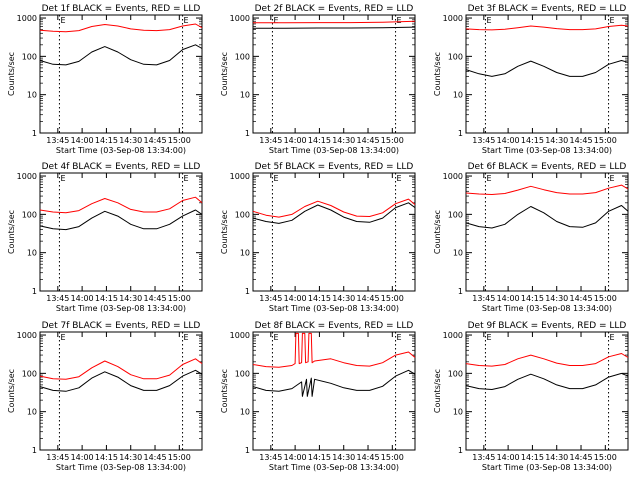 The image size is (640, 480). I want to click on plot-frame, so click(121, 391).